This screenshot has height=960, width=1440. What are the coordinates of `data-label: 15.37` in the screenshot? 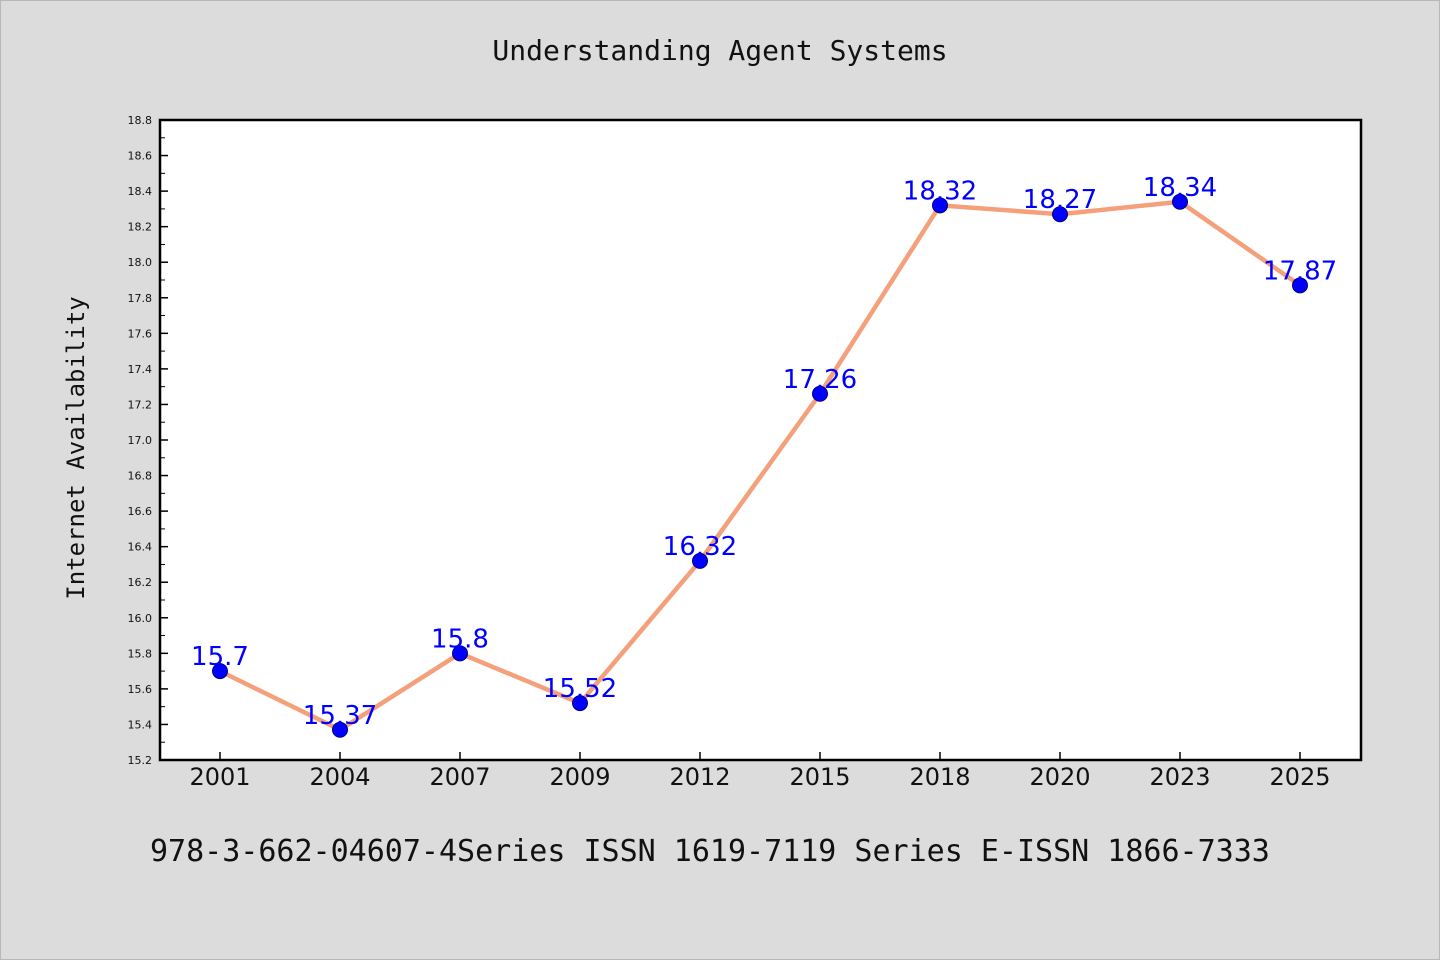 It's located at (340, 716).